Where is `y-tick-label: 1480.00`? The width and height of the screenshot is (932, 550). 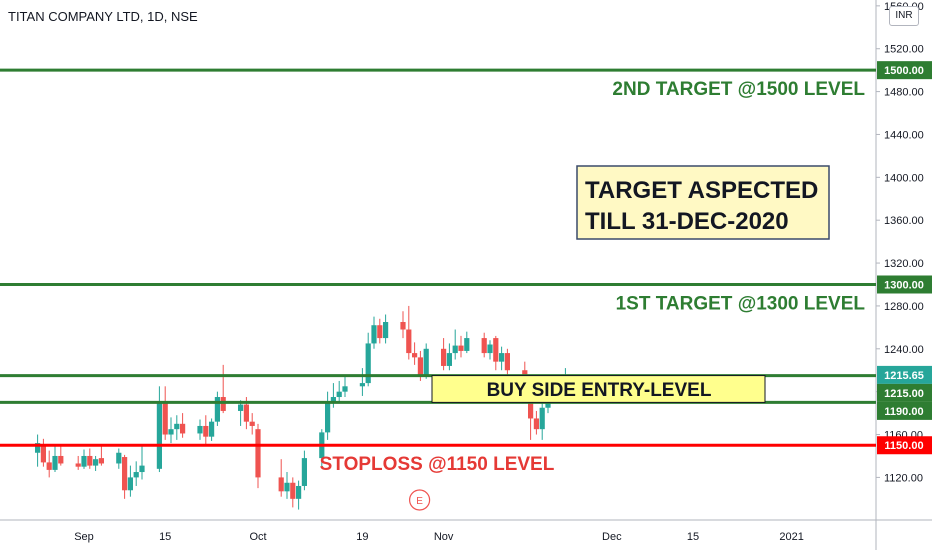 y-tick-label: 1480.00 is located at coordinates (904, 93).